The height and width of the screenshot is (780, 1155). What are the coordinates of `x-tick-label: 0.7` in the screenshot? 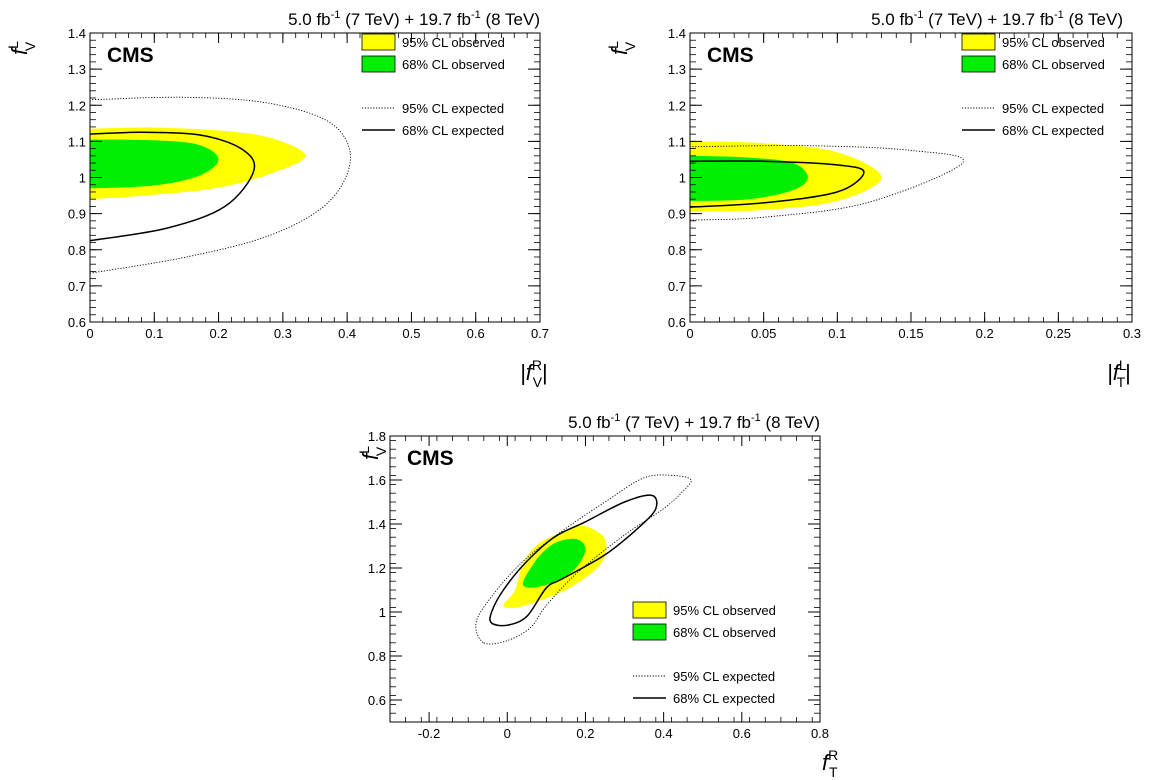 It's located at (540, 333).